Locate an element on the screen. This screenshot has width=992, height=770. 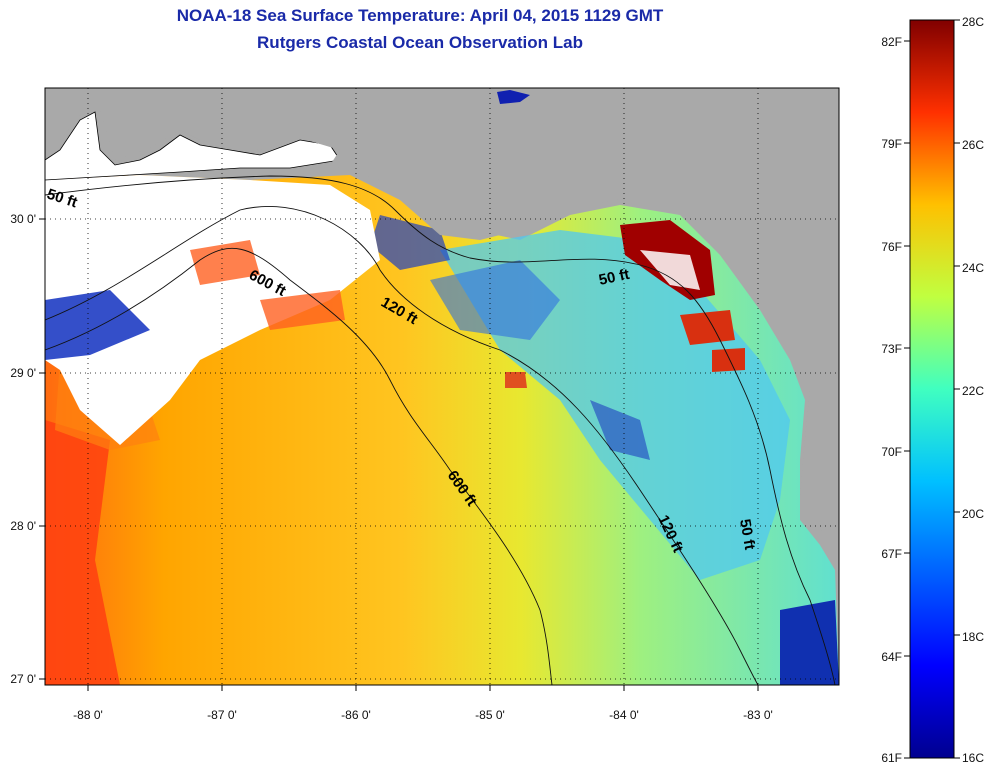
coast-inlets is located at coordinates (193, 134).